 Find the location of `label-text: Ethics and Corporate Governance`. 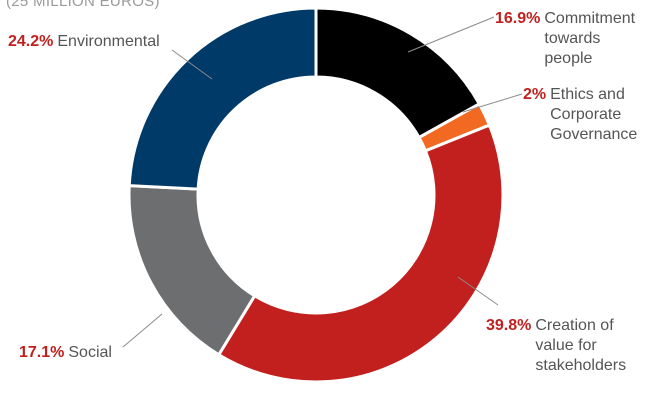

label-text: Ethics and Corporate Governance is located at coordinates (594, 114).